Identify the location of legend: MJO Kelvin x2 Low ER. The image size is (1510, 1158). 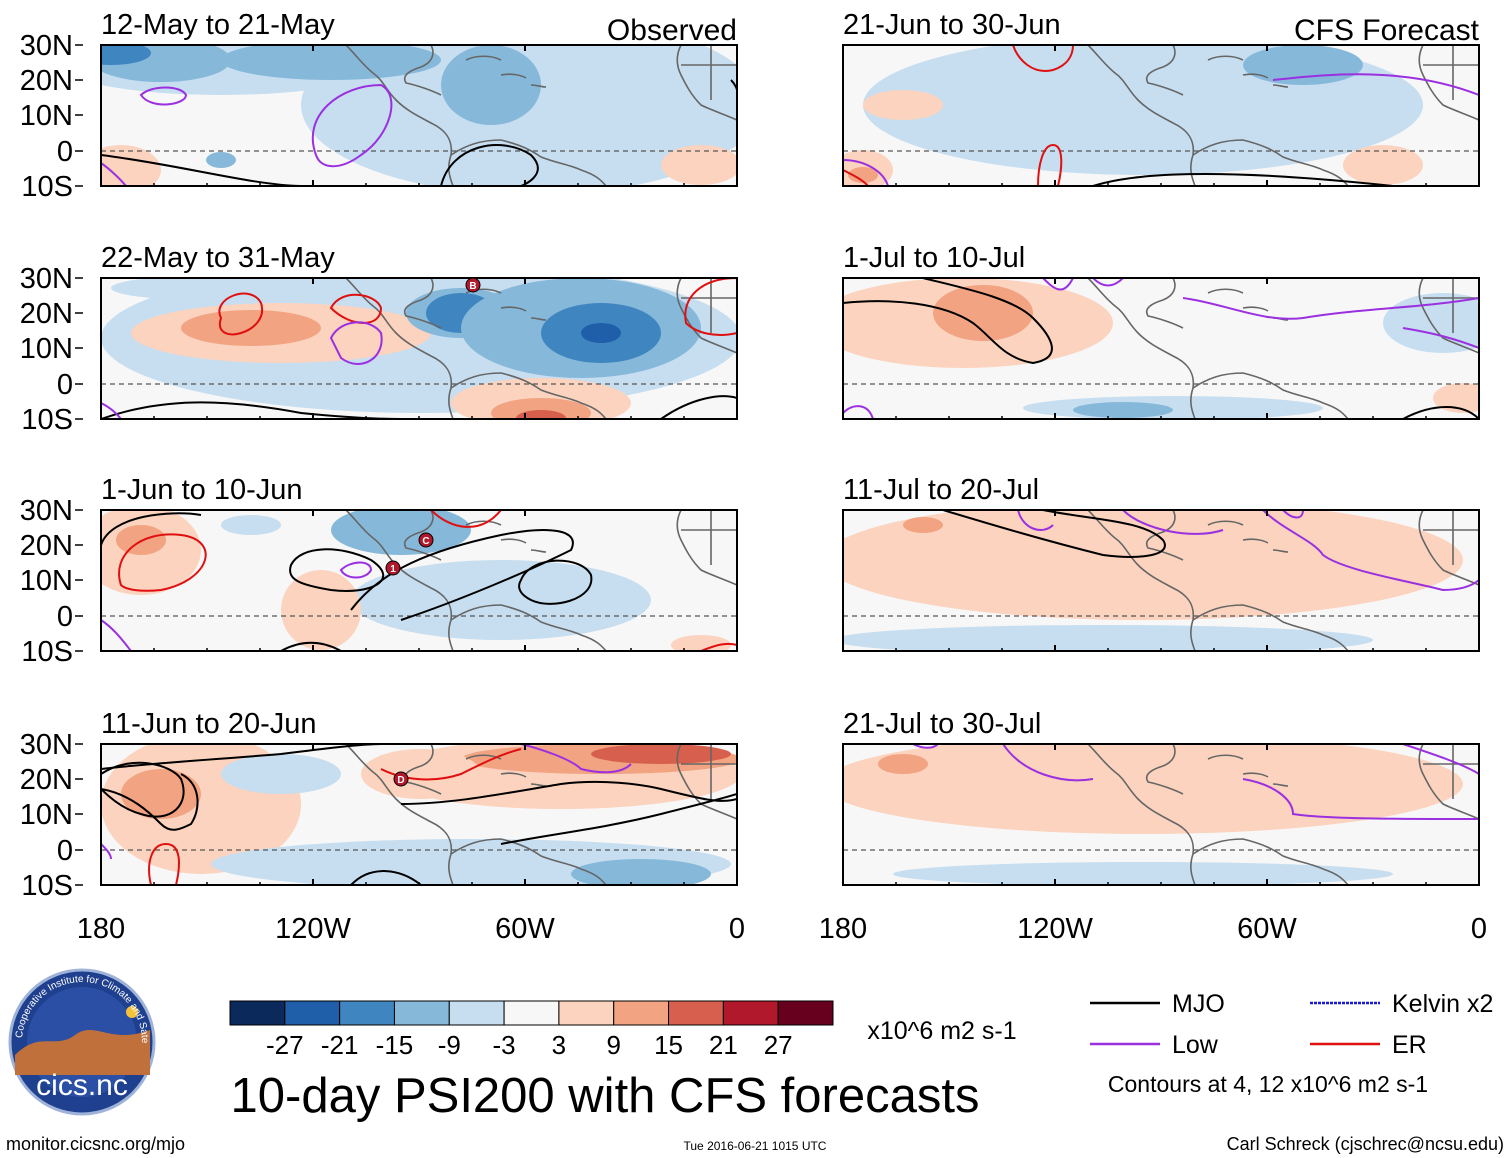
(1291, 1024).